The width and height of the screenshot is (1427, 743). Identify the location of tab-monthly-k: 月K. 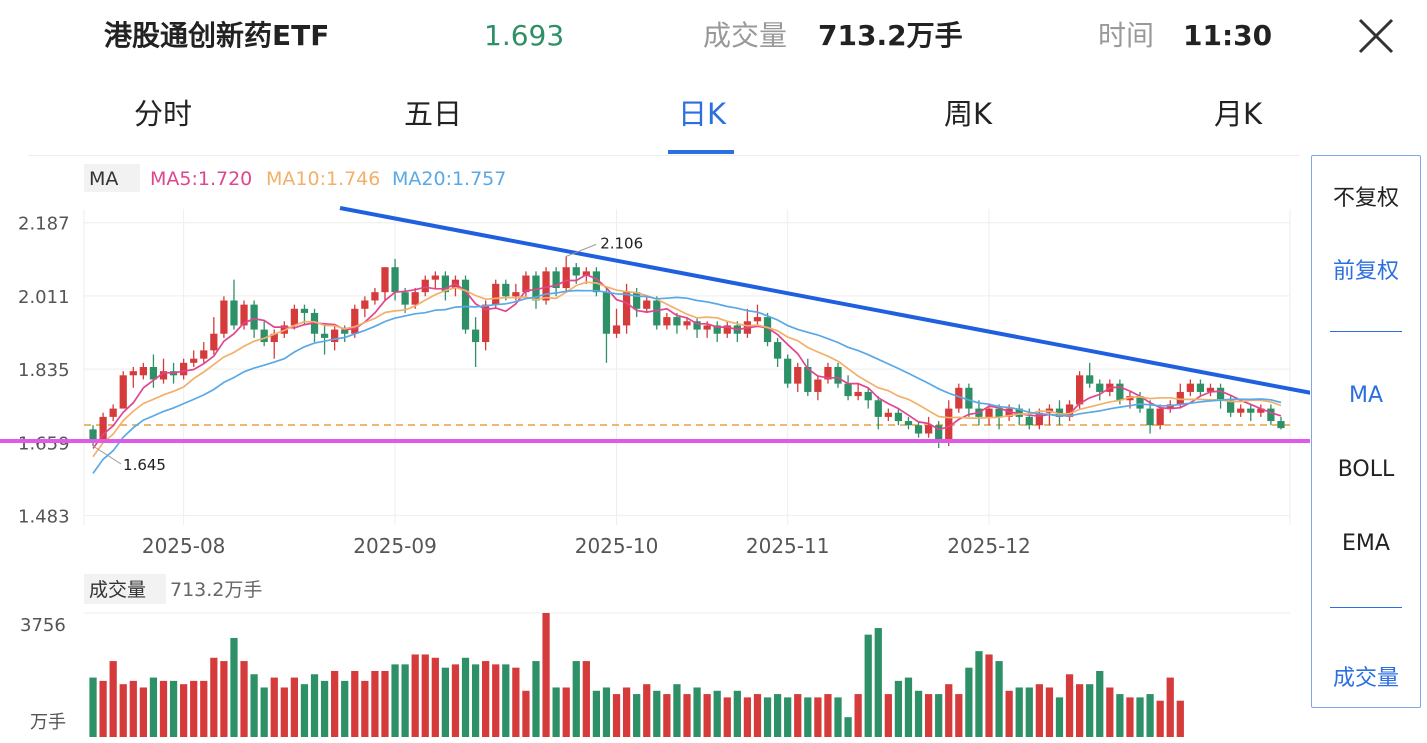
(1238, 114).